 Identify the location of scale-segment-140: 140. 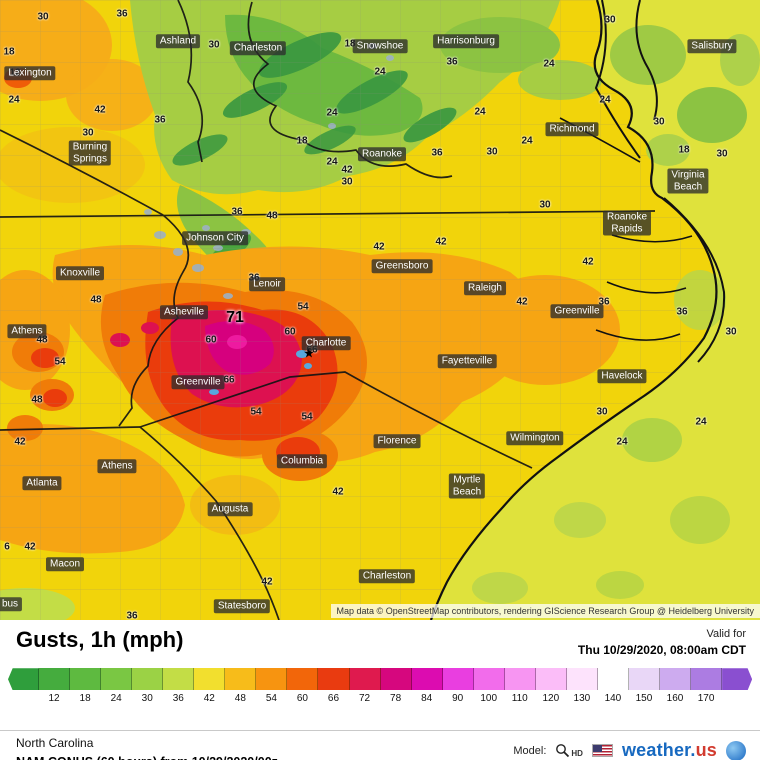
(613, 686).